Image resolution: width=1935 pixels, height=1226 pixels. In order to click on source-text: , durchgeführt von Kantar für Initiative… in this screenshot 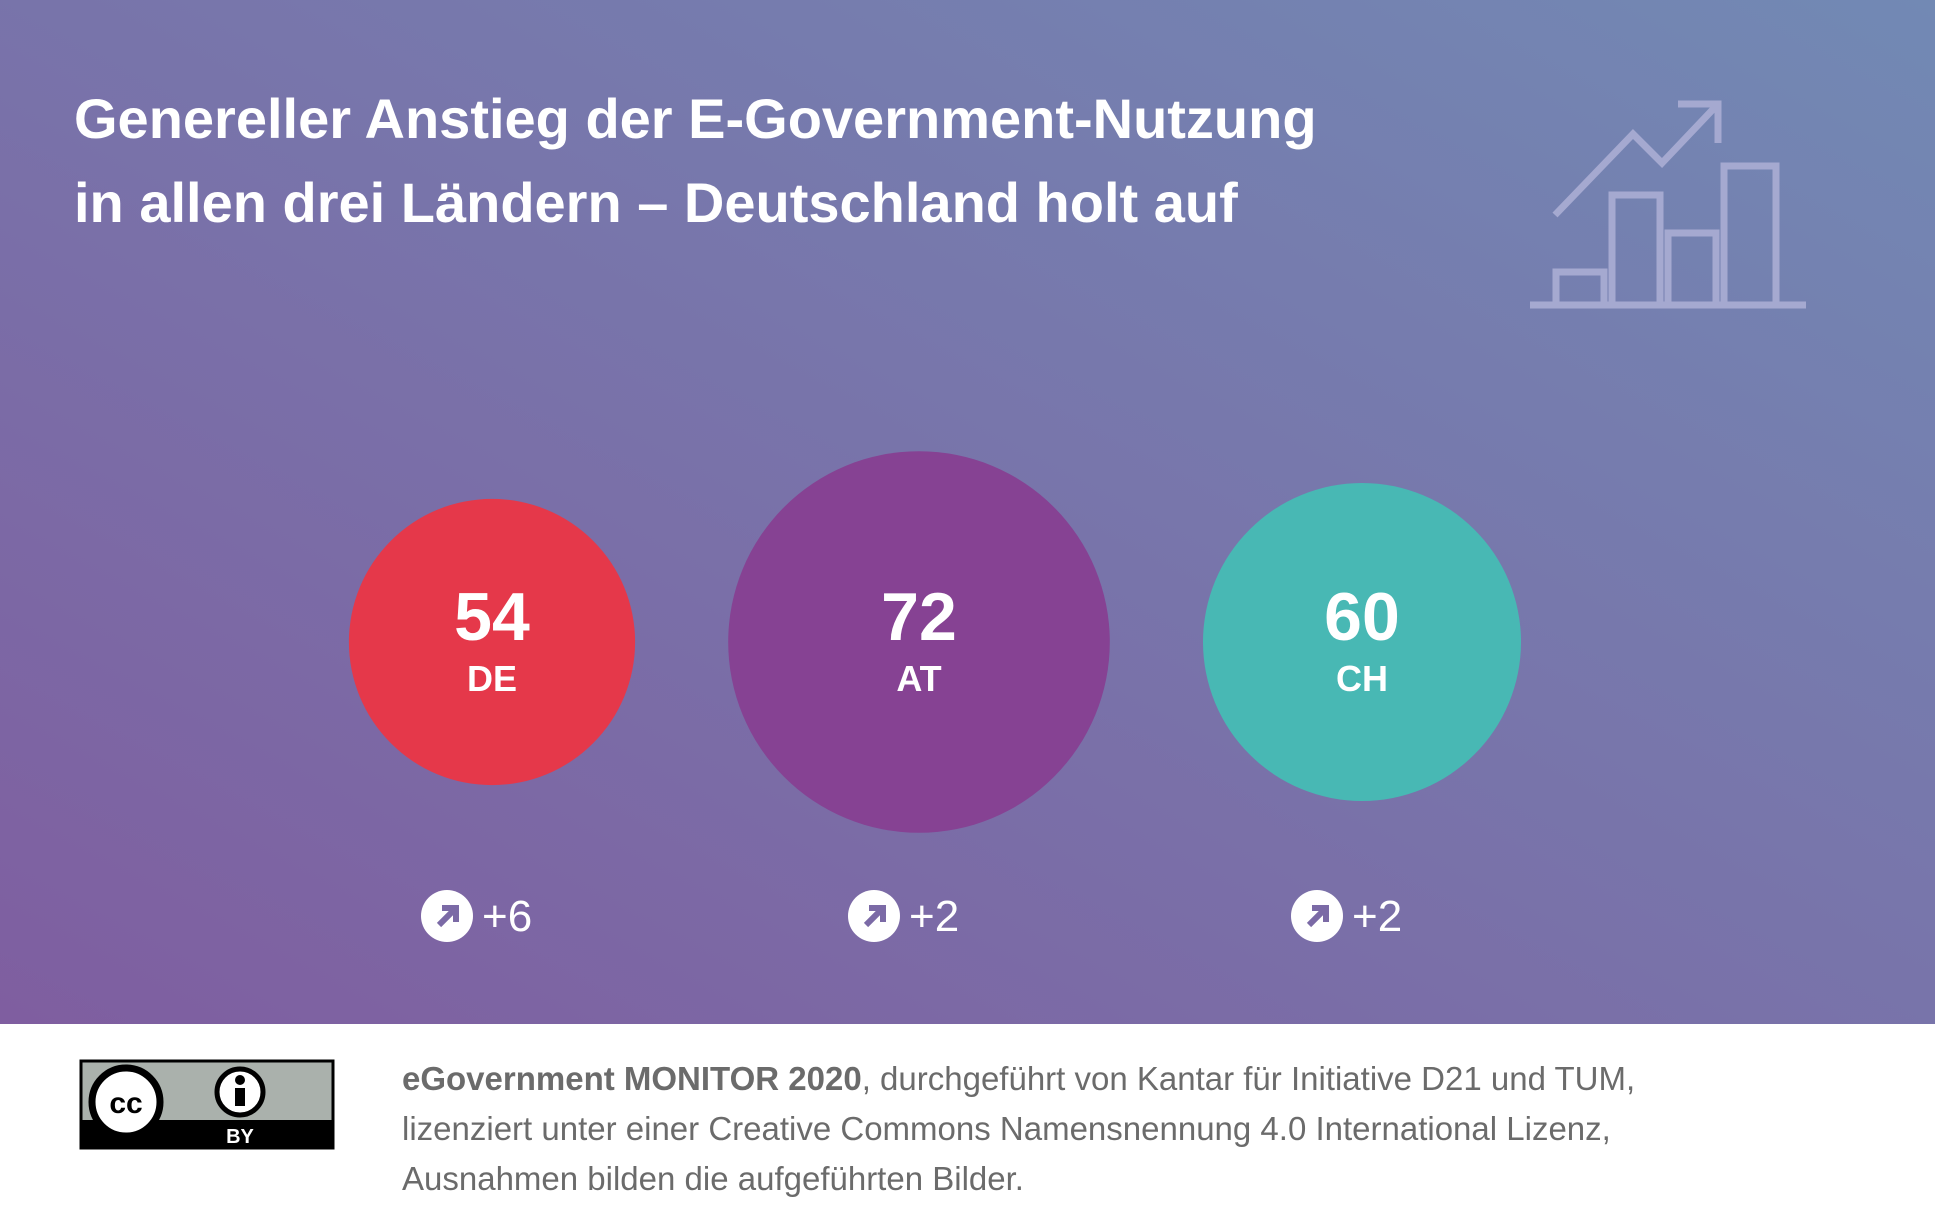, I will do `click(1248, 1078)`.